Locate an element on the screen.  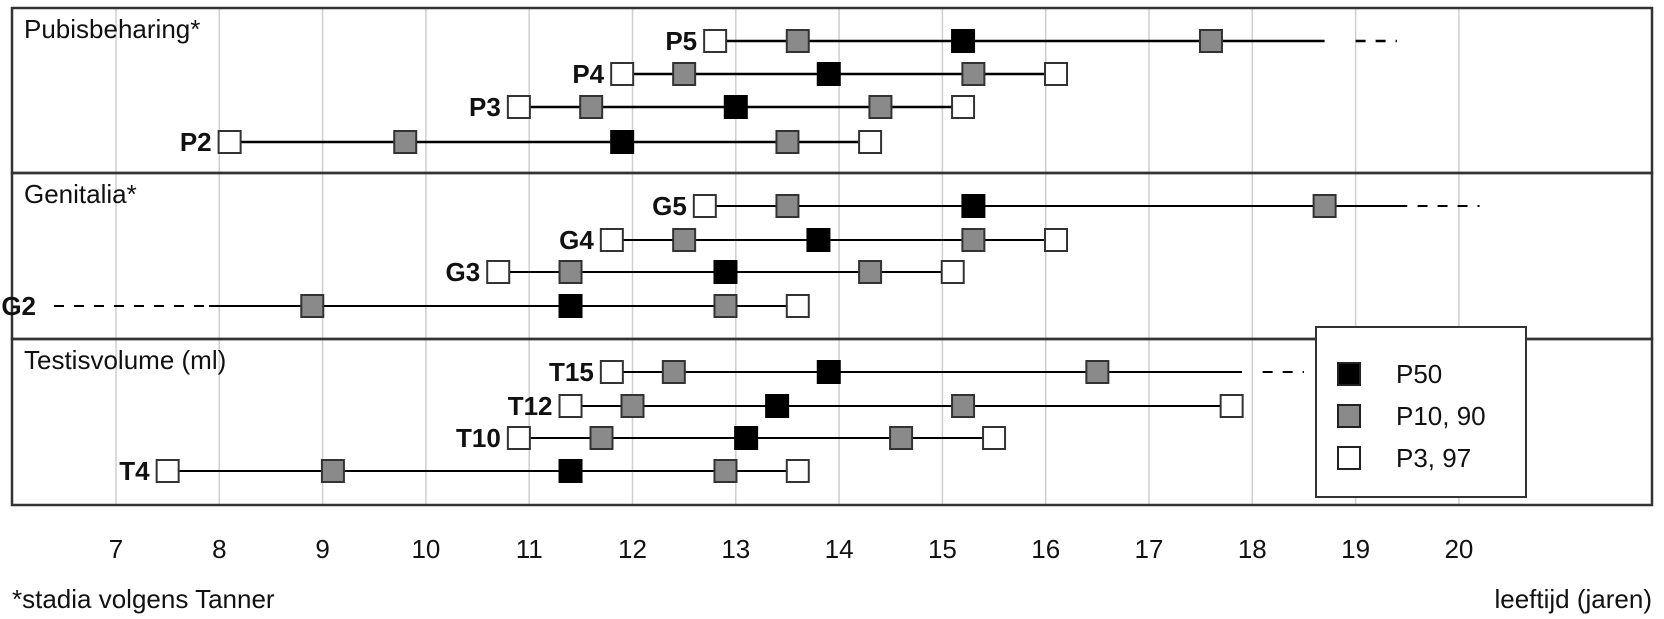
row-label: T10 is located at coordinates (478, 438).